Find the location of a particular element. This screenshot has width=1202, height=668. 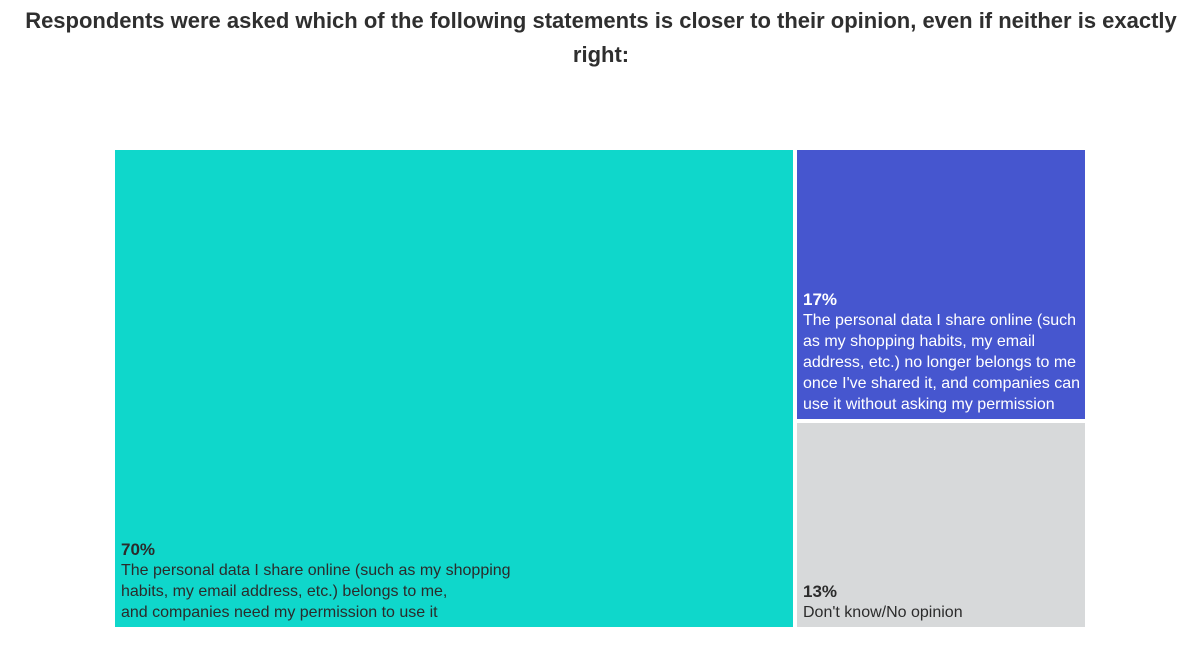

tile-percent-label: 70% is located at coordinates (138, 549).